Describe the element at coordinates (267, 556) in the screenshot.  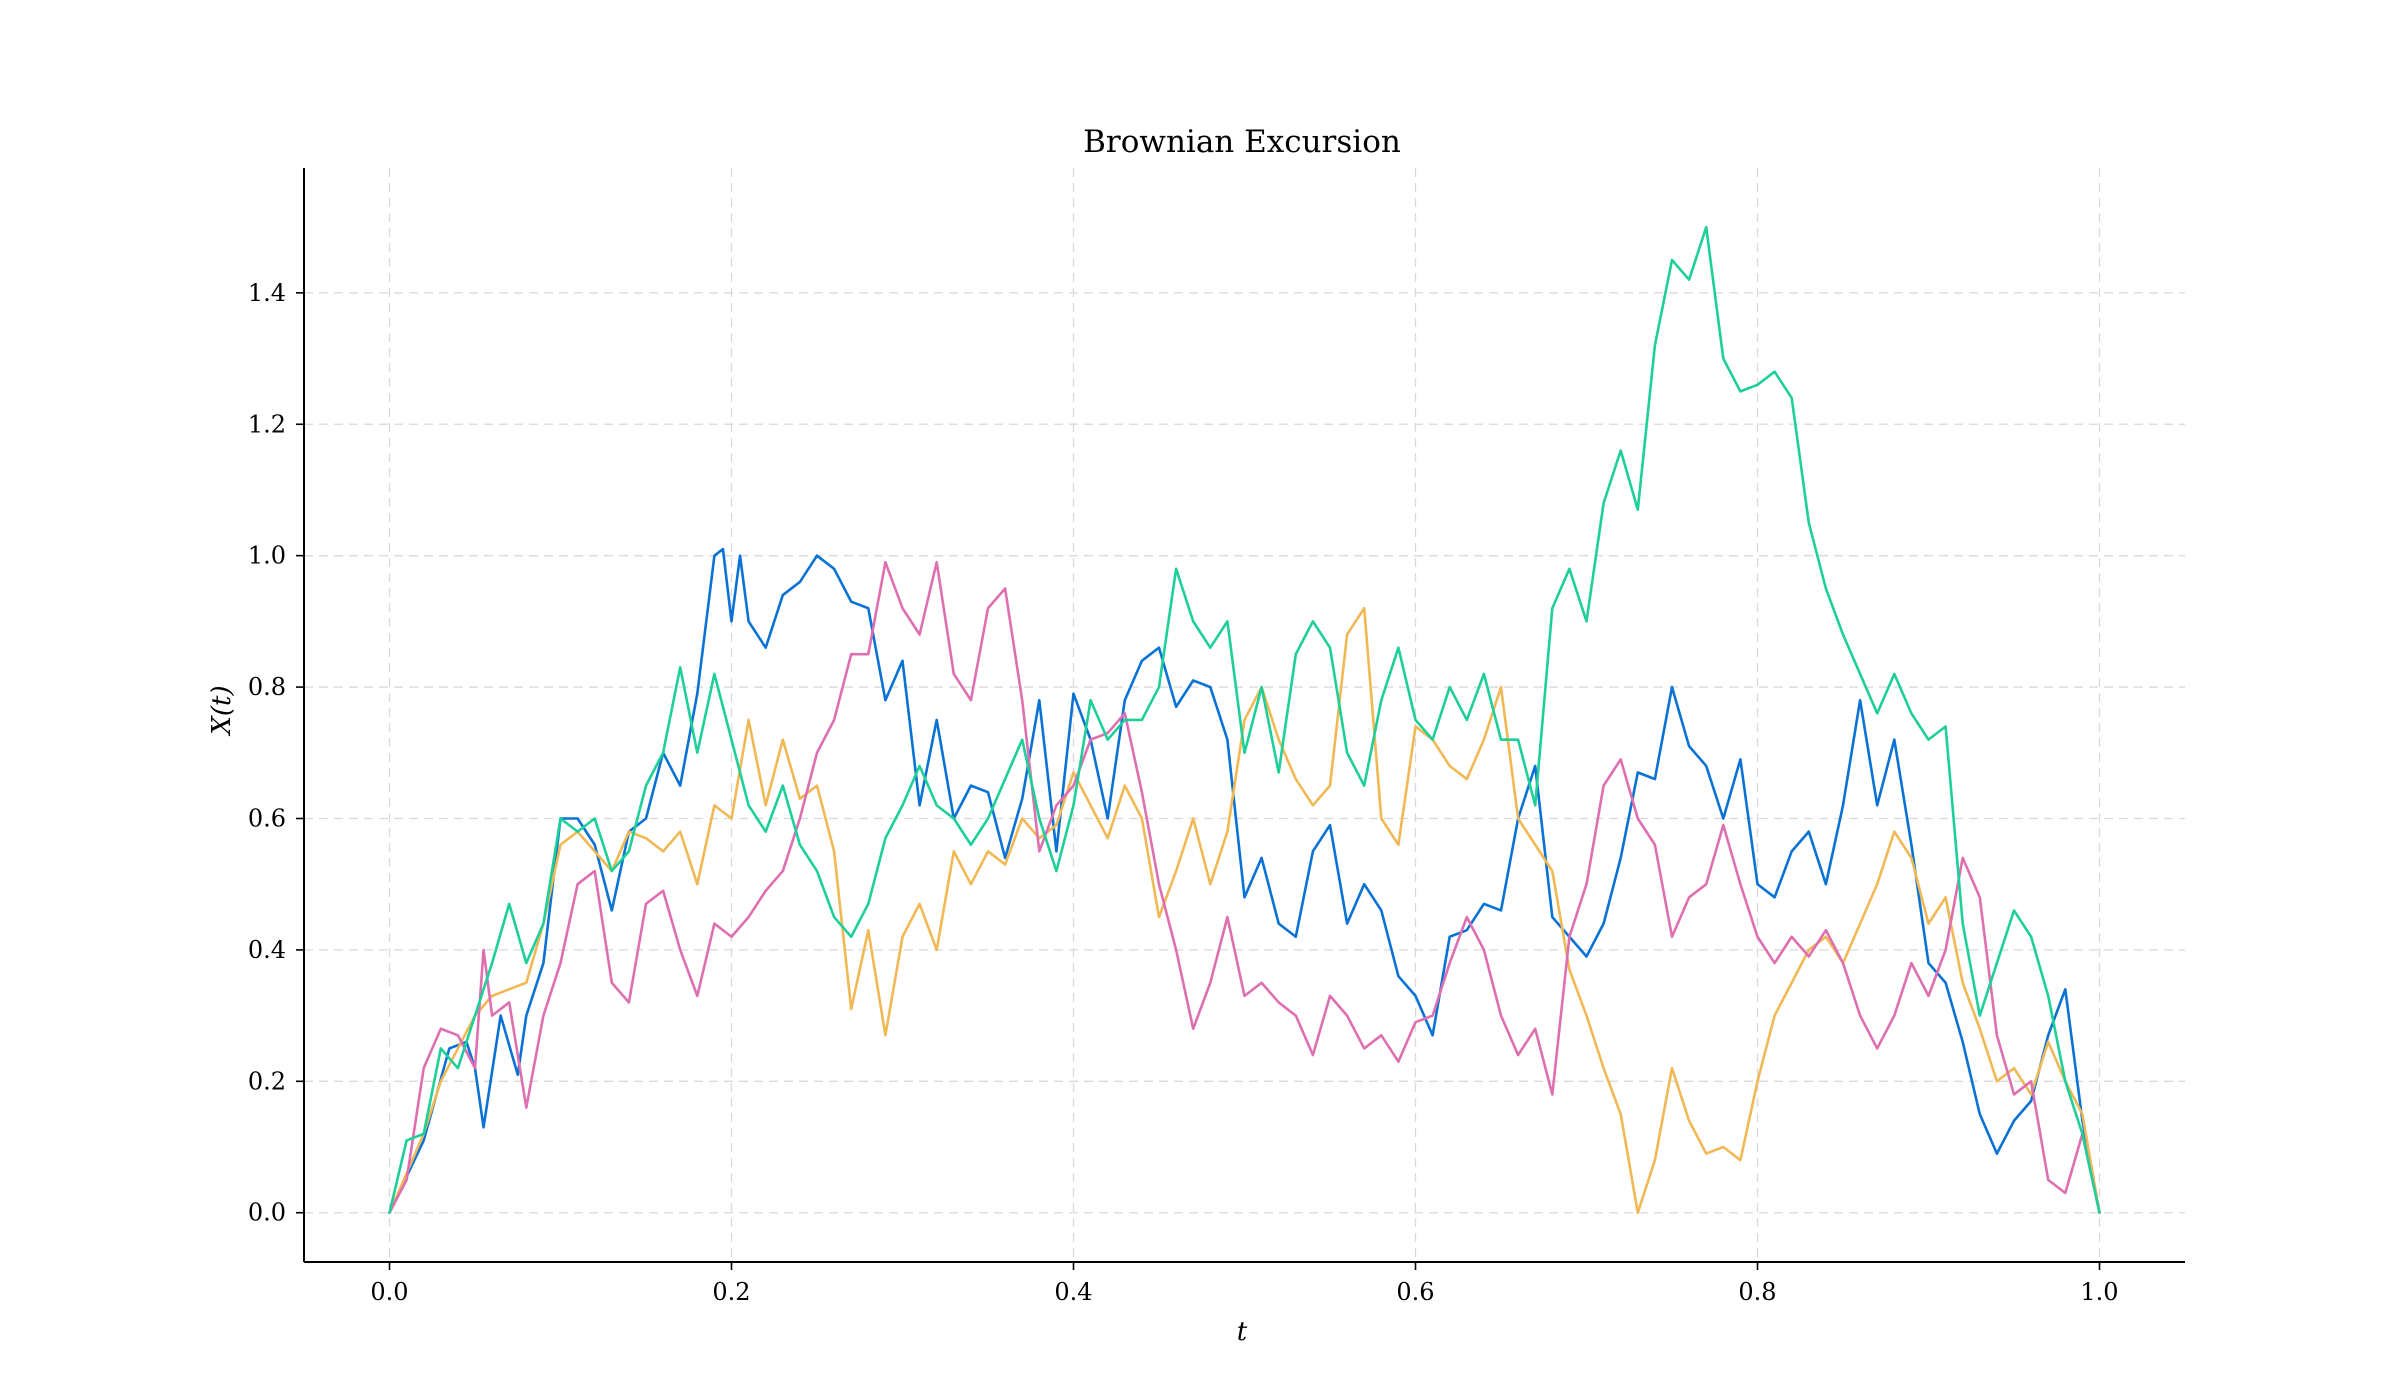
I see `y-tick-label: 1.0` at that location.